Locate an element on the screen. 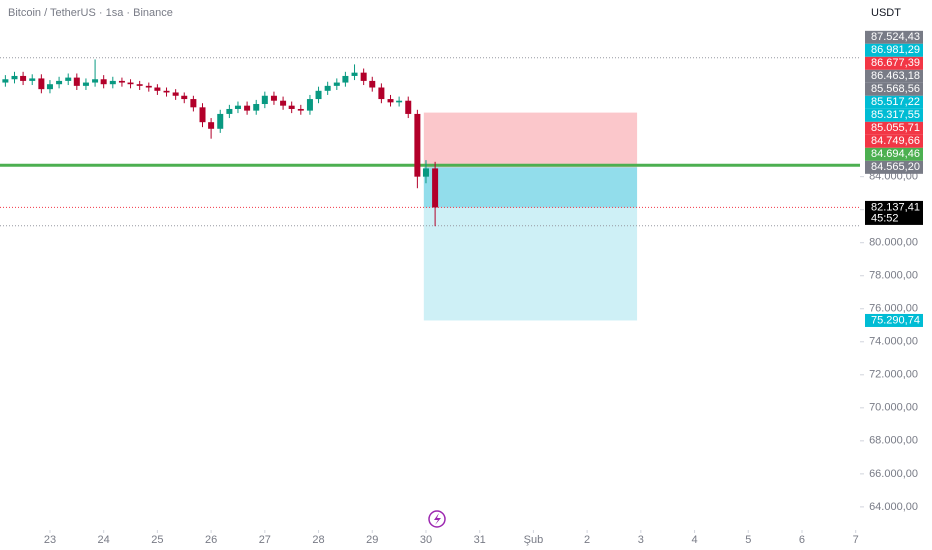  price-label: 85.055,71 is located at coordinates (895, 128).